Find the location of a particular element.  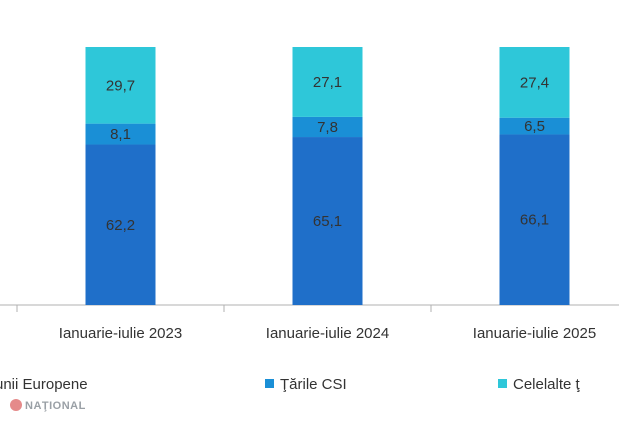

legend-label-eu: unii Europene is located at coordinates (44, 384).